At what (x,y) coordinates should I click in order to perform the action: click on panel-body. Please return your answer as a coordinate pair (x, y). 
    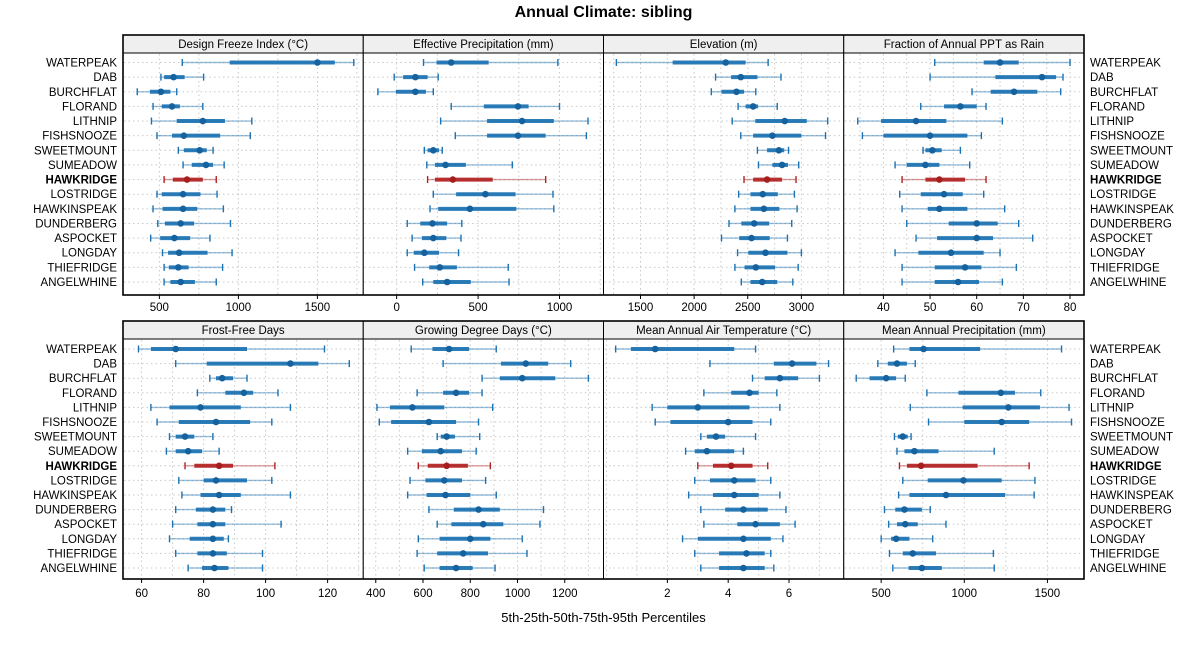
    Looking at the image, I should click on (724, 459).